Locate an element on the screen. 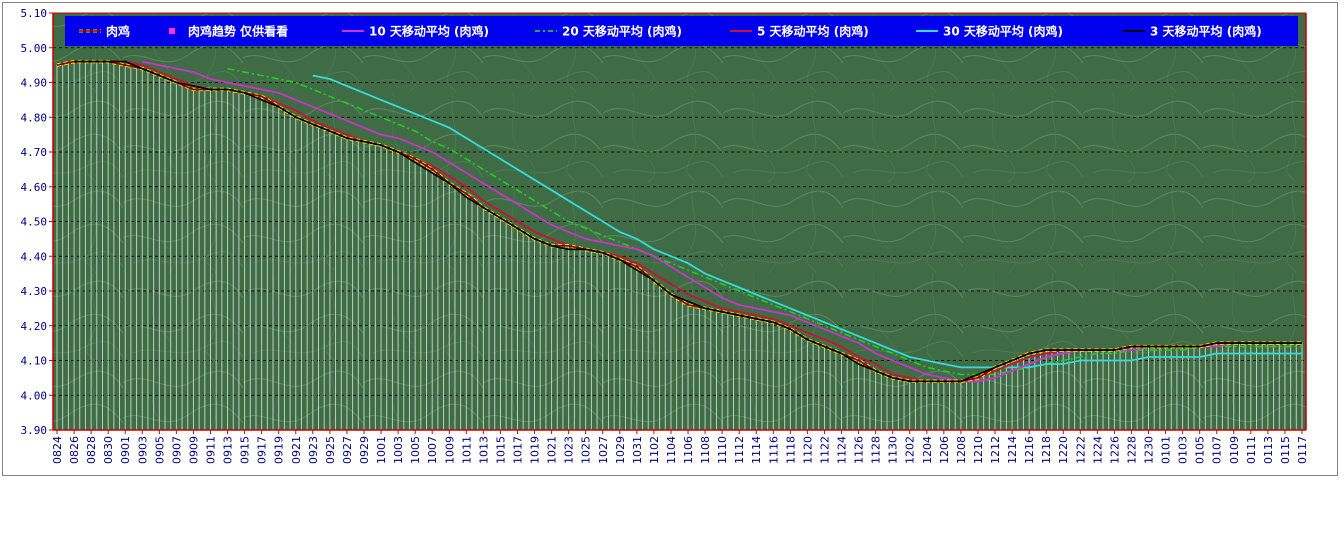 This screenshot has height=541, width=1344. legend-label: 3 天移动平均 (肉鸡) is located at coordinates (1206, 31).